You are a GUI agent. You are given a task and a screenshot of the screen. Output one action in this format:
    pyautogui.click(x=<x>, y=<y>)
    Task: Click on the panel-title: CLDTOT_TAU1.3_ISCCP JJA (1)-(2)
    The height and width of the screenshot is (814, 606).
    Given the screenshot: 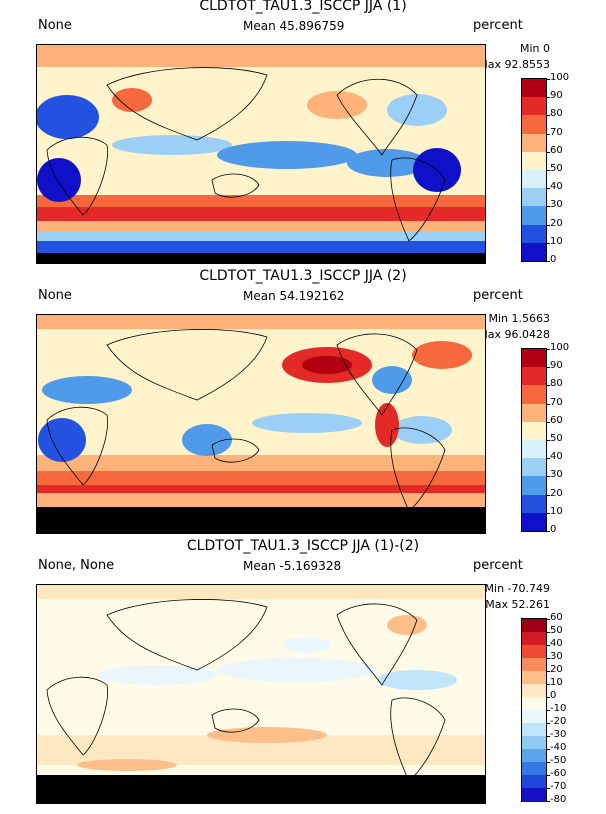 What is the action you would take?
    pyautogui.click(x=303, y=546)
    